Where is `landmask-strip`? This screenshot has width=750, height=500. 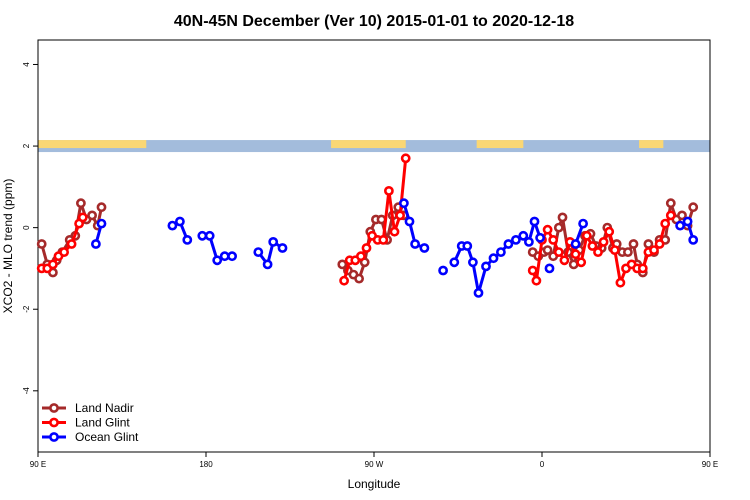 landmask-strip is located at coordinates (374, 146).